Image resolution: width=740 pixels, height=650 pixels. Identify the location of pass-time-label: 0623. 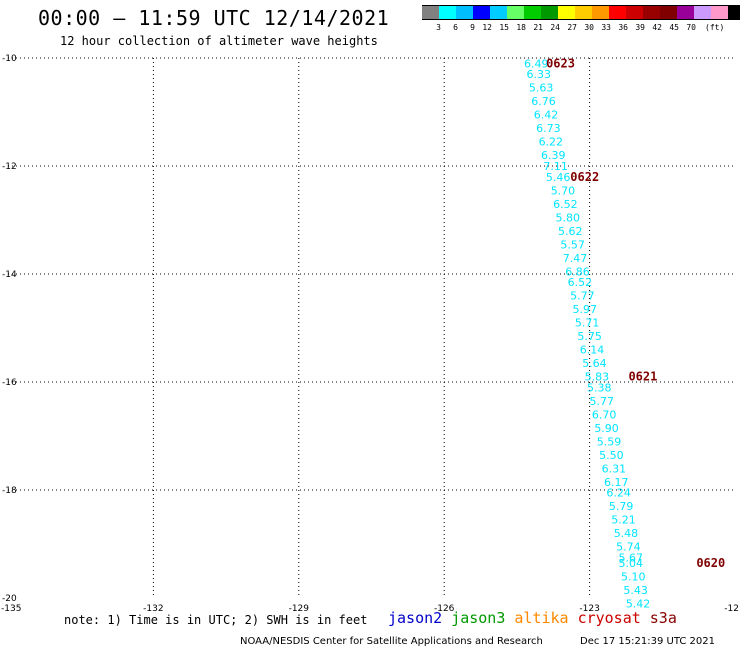
(560, 63).